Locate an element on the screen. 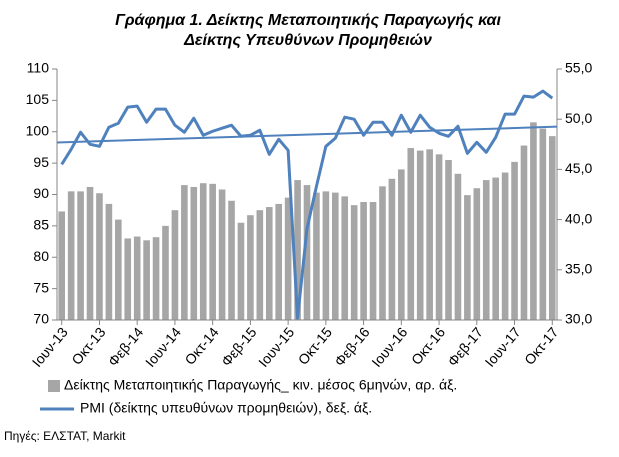 Image resolution: width=619 pixels, height=457 pixels. y-tick-label: 80 is located at coordinates (41, 256).